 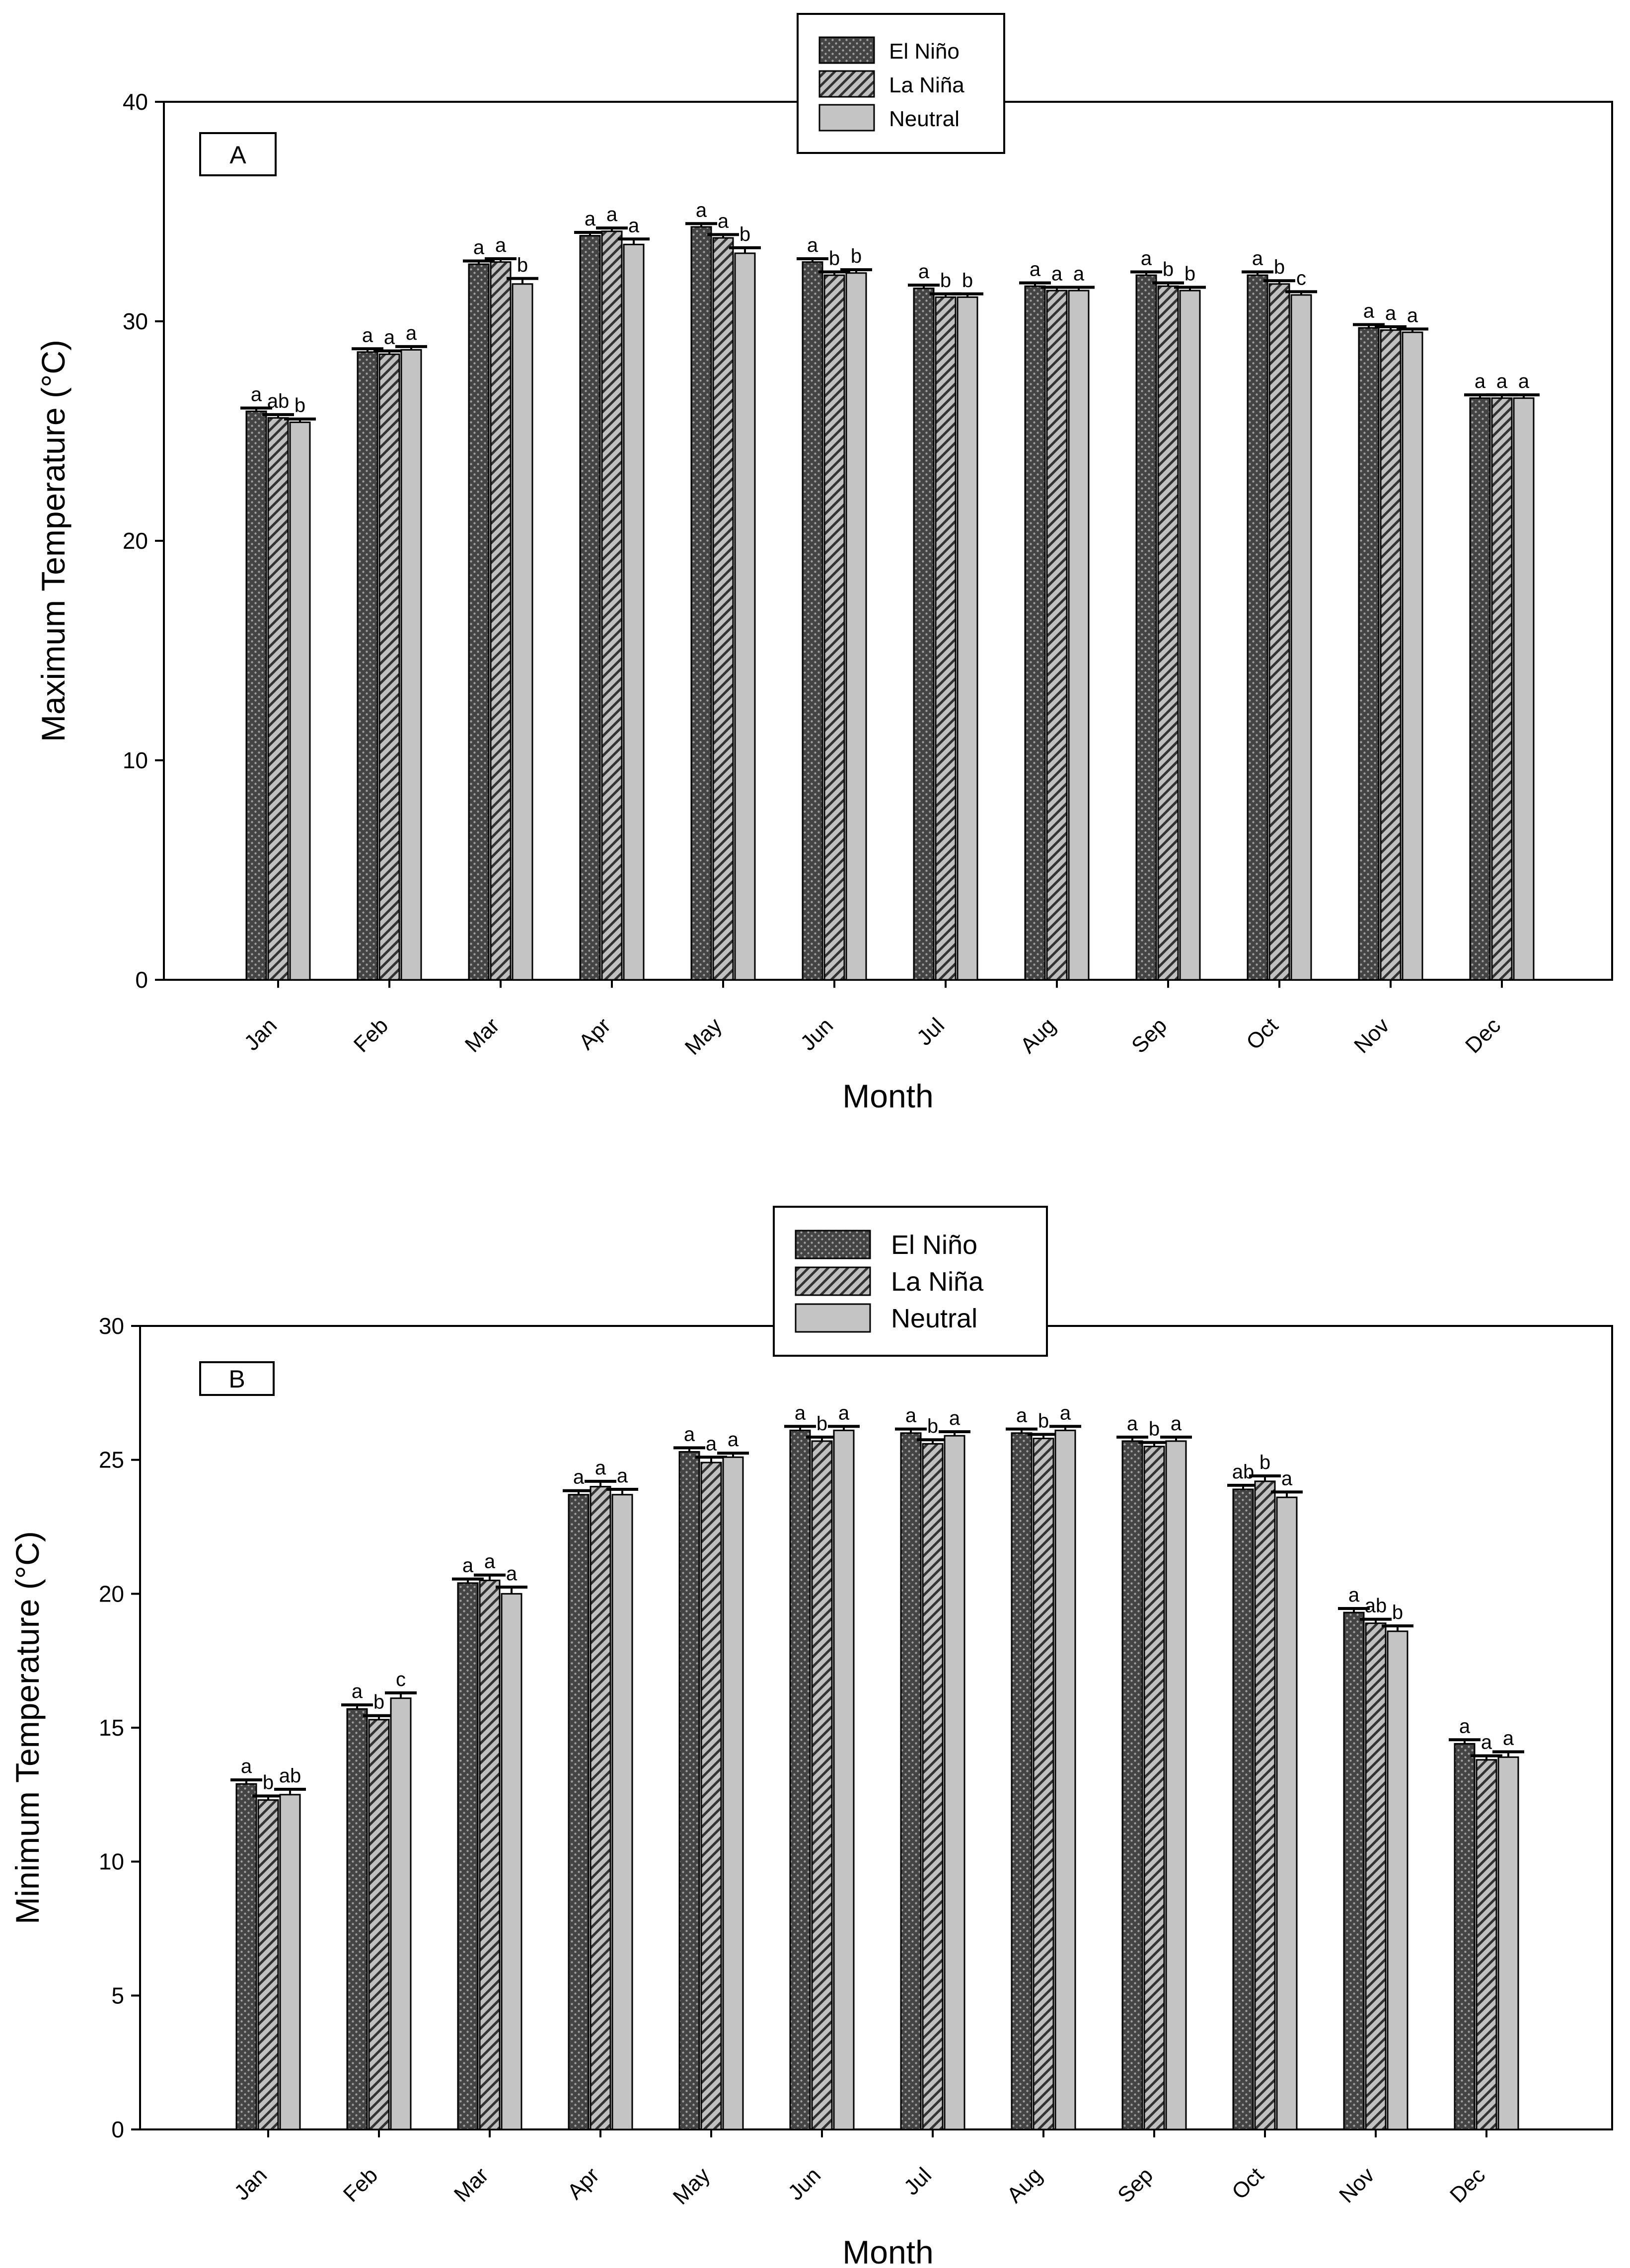 I want to click on panel-b-bar-la-nina-mar, so click(x=490, y=1854).